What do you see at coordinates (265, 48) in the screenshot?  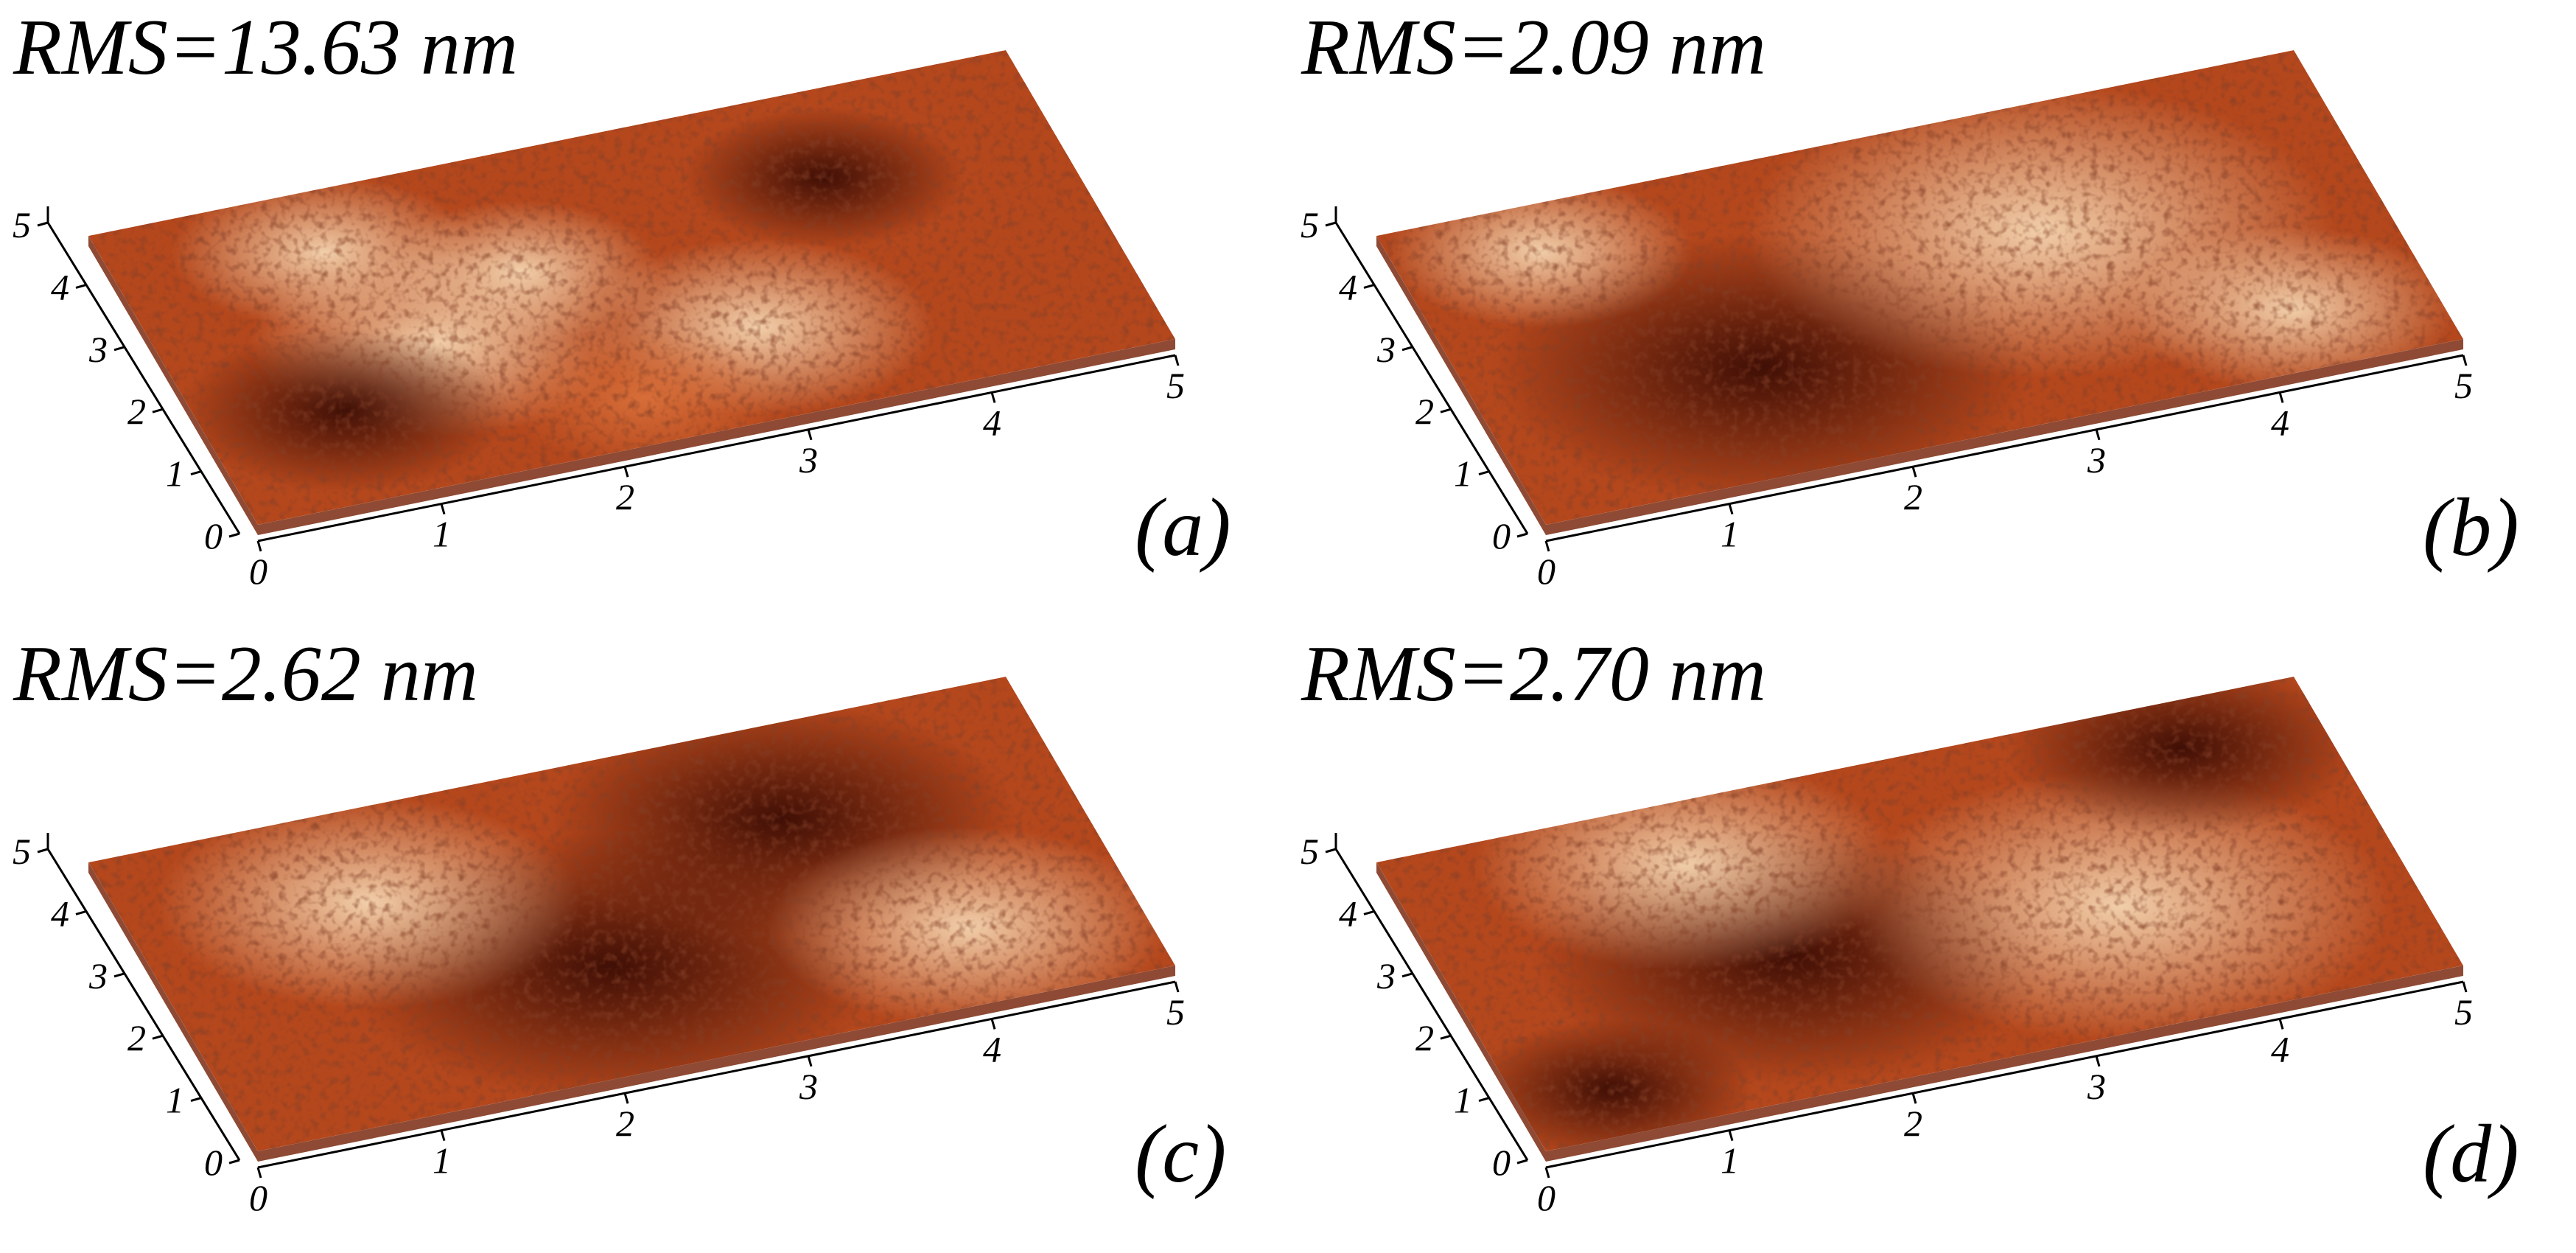 I see `rms-value-a: RMS=13.63 nm` at bounding box center [265, 48].